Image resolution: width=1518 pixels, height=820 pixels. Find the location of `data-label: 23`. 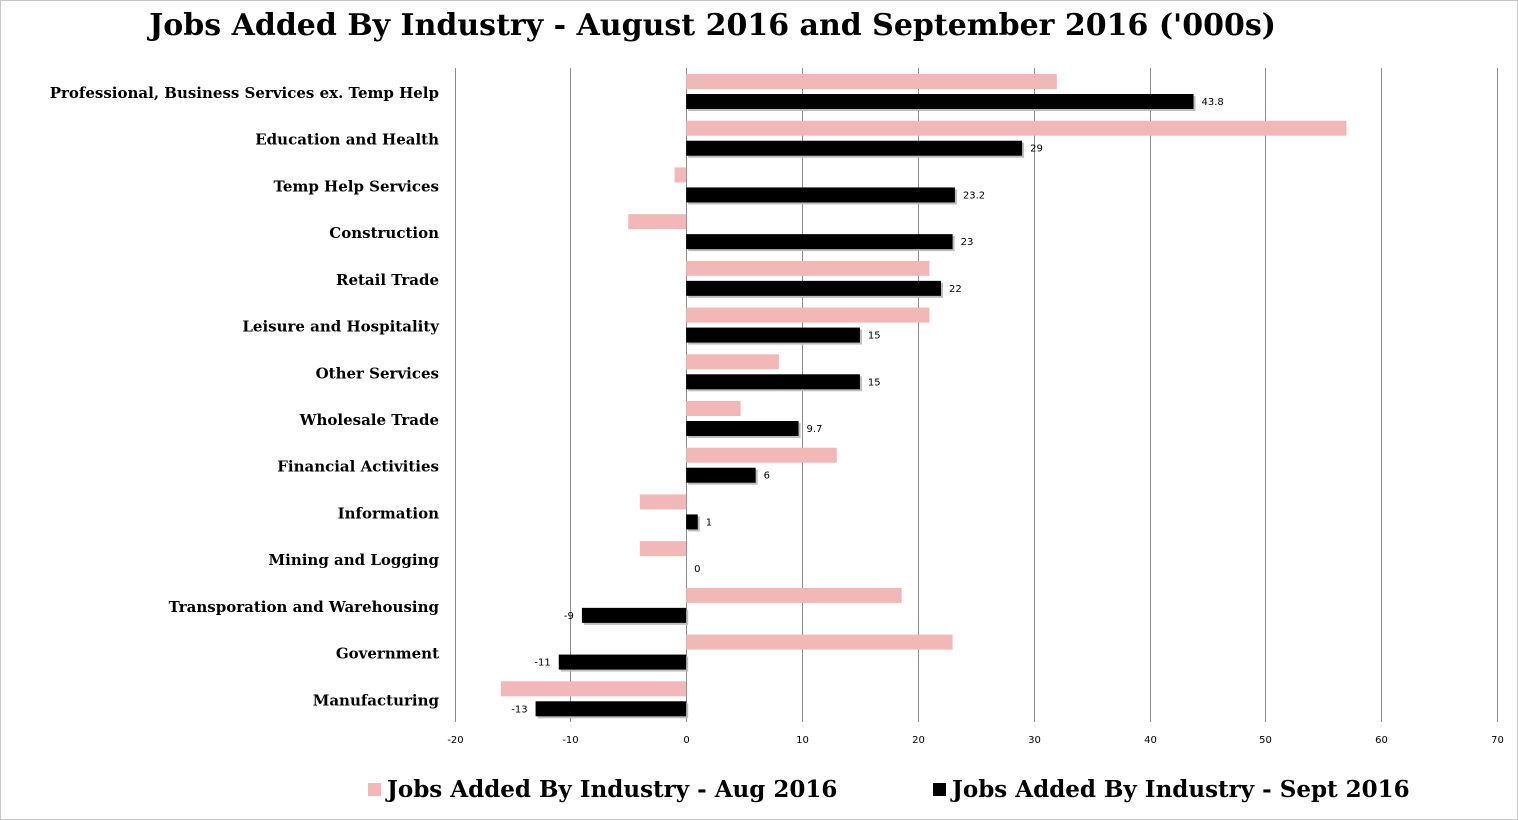

data-label: 23 is located at coordinates (967, 242).